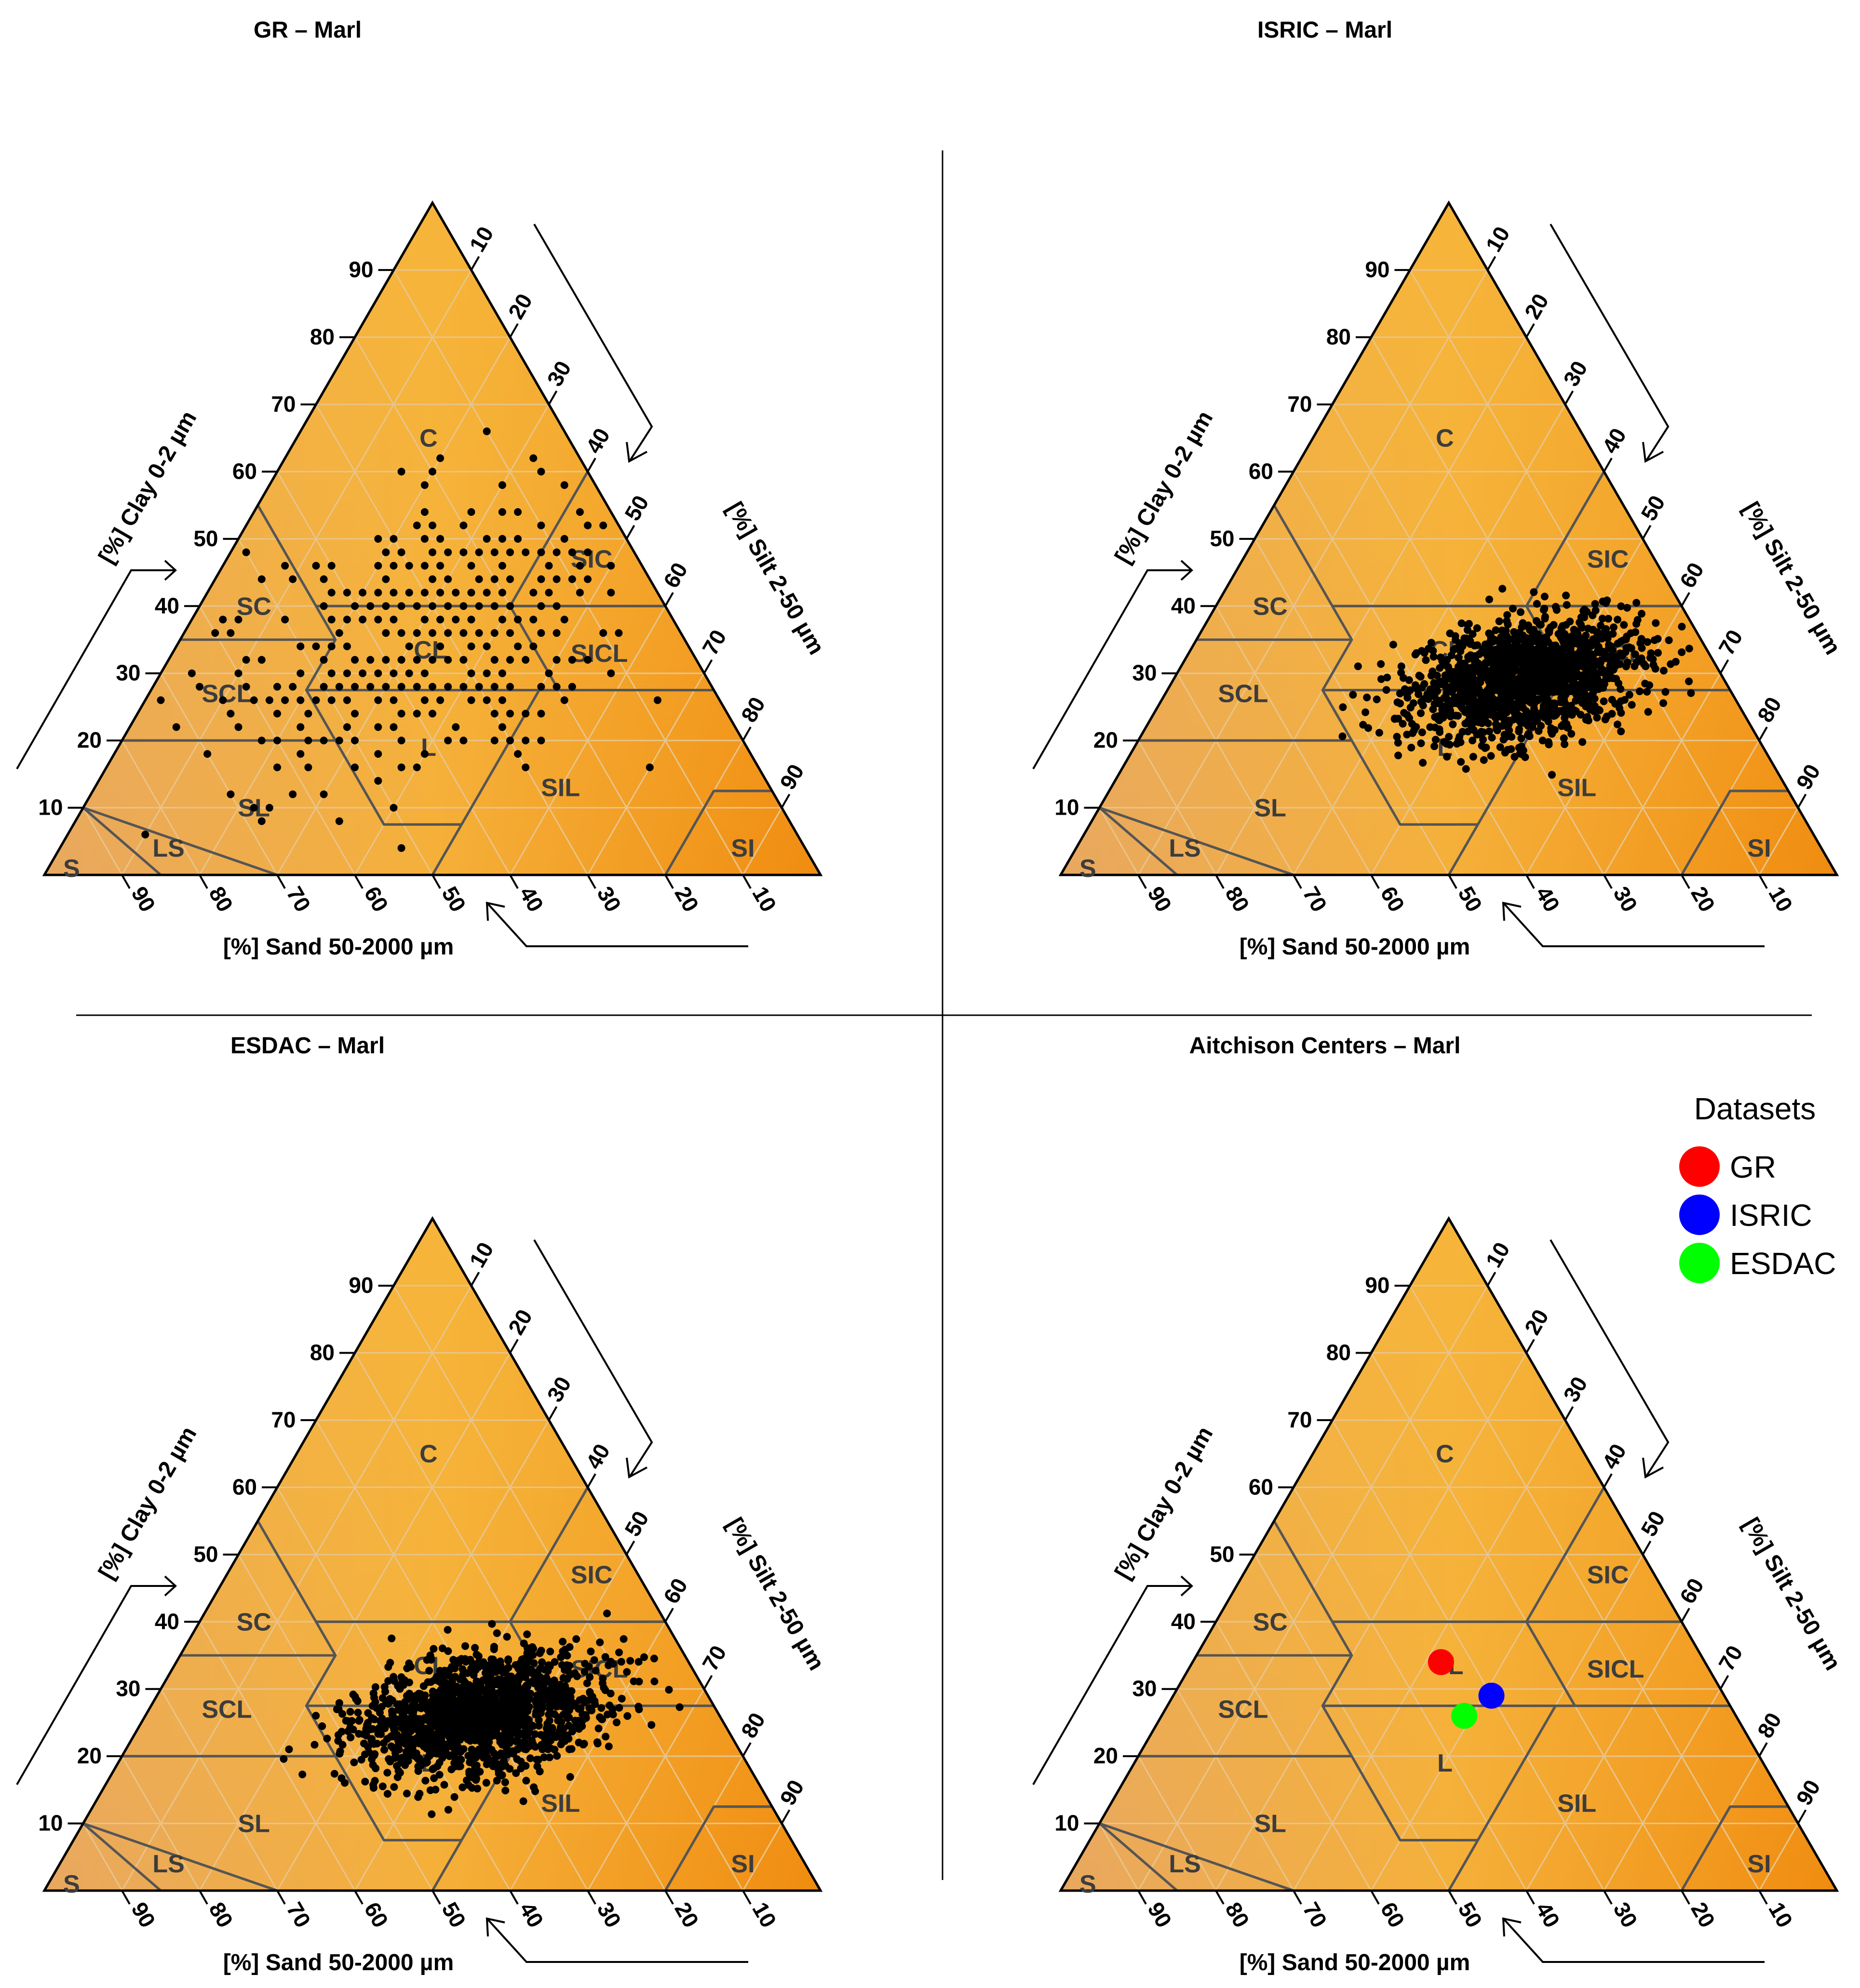  I want to click on legend-label-gr: GR, so click(1753, 1167).